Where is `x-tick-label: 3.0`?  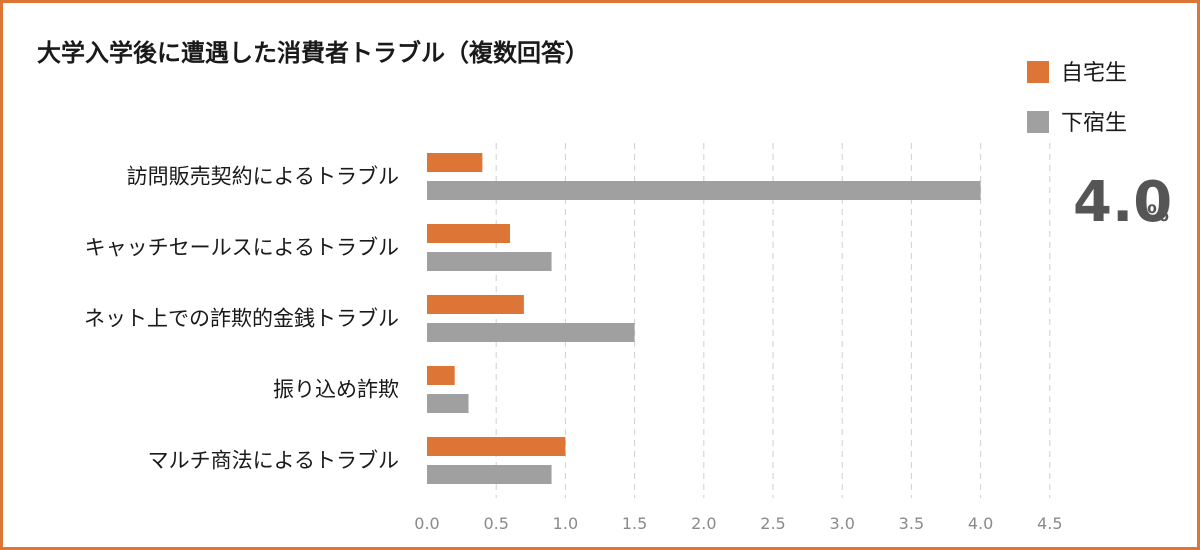
x-tick-label: 3.0 is located at coordinates (841, 523).